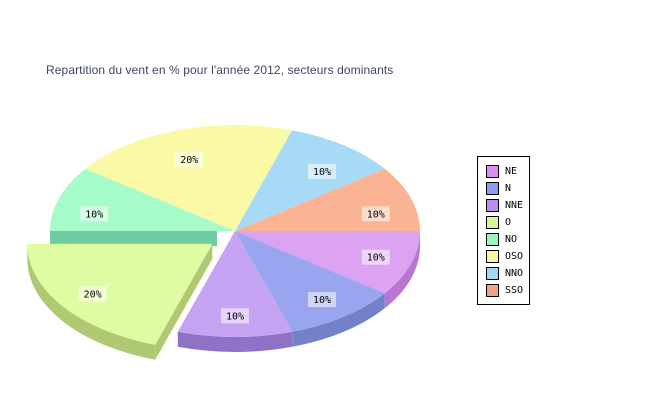  I want to click on legend-label: O, so click(508, 222).